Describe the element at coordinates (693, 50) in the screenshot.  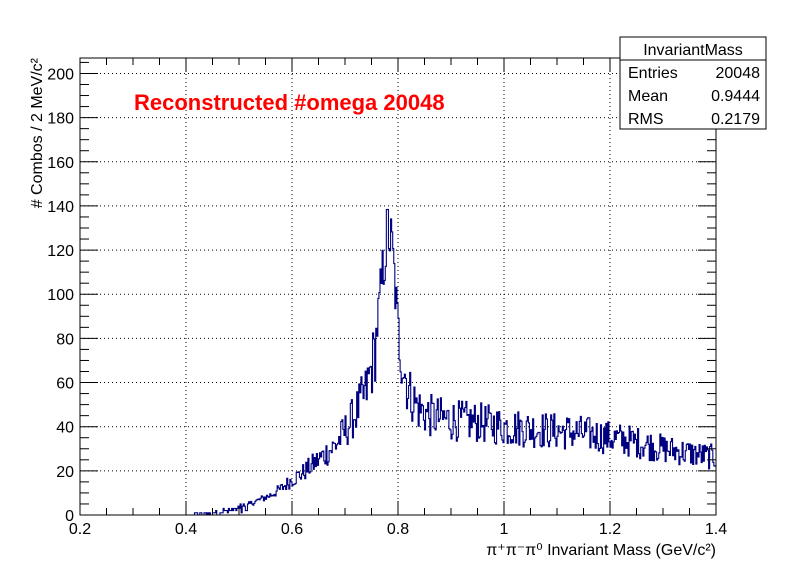
I see `stats-box-title: InvariantMass` at that location.